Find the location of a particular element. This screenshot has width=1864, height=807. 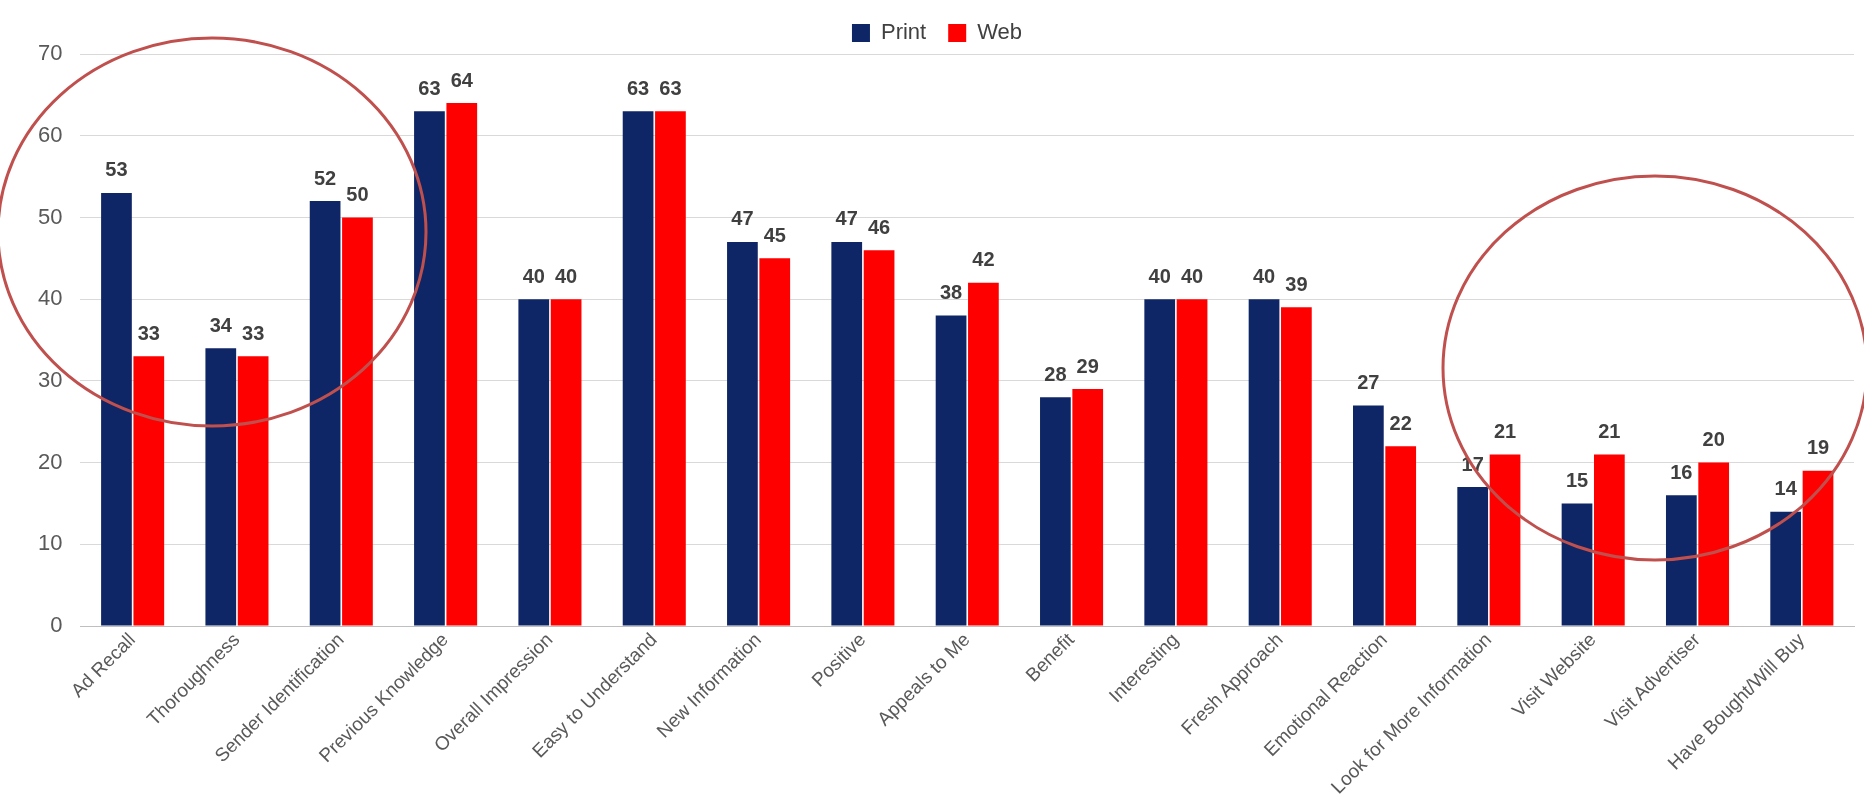

data-label: 34 is located at coordinates (221, 324).